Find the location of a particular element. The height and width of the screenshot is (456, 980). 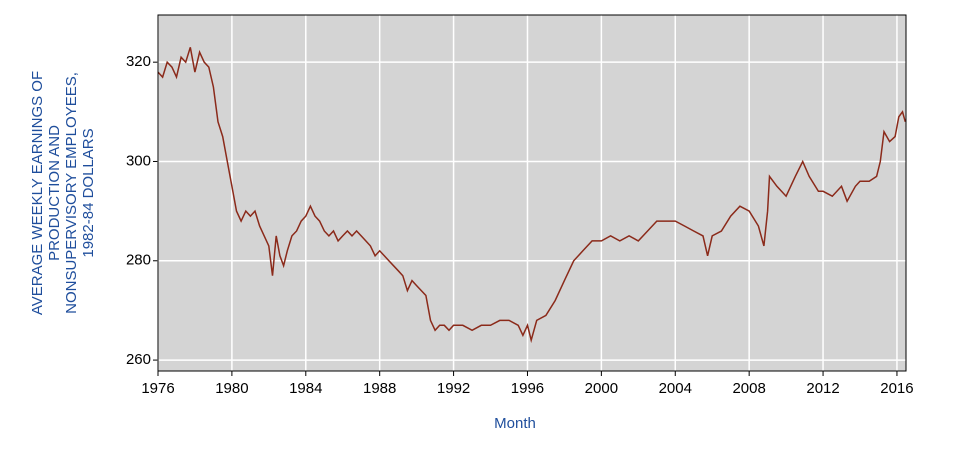

y-tick-label: 280 is located at coordinates (138, 260).